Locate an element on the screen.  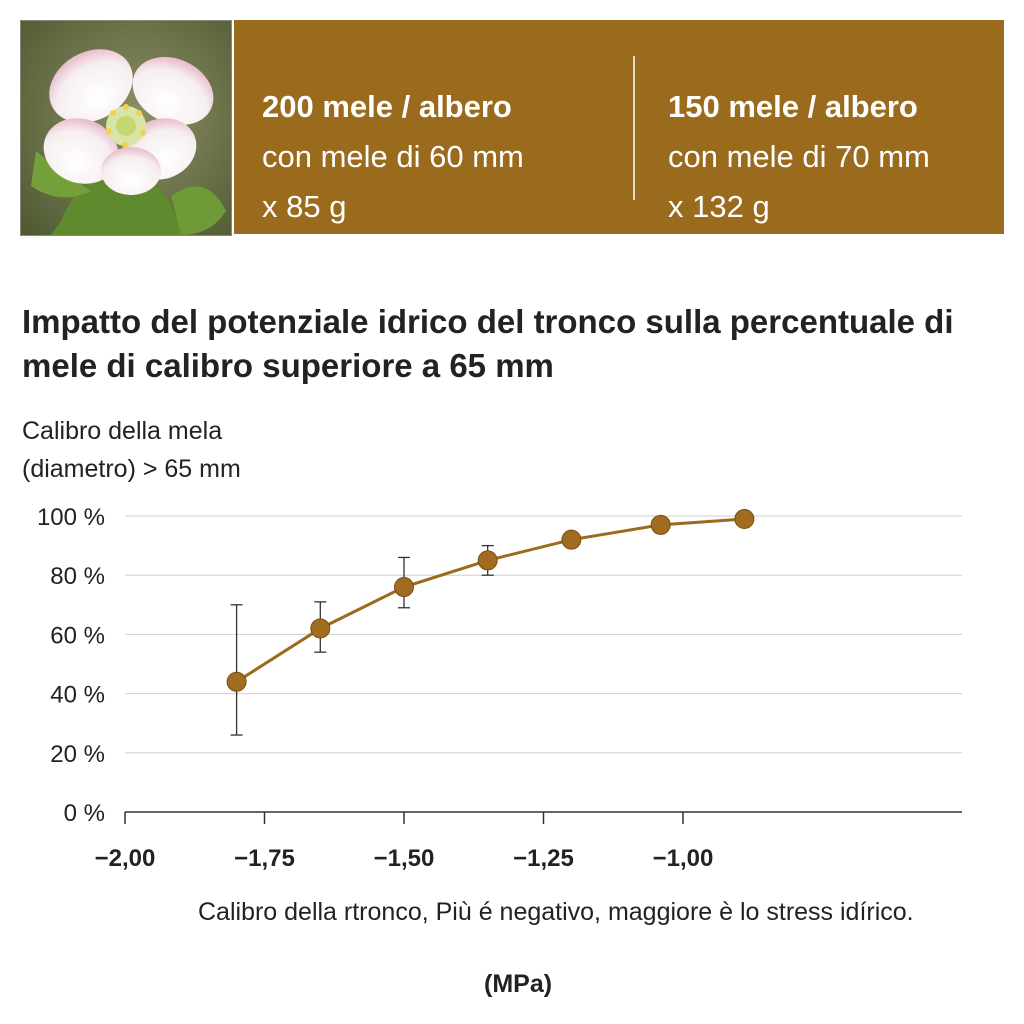
apple-blossom-photo is located at coordinates (126, 128).